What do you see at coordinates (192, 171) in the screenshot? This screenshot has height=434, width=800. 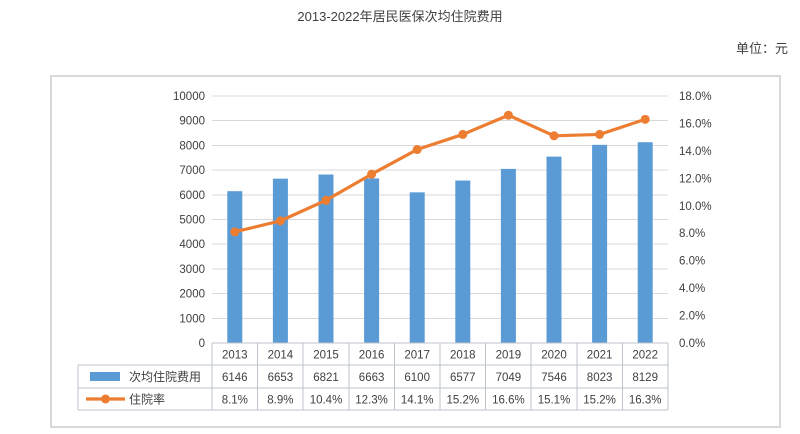 I see `left-axis-tick: 7000` at bounding box center [192, 171].